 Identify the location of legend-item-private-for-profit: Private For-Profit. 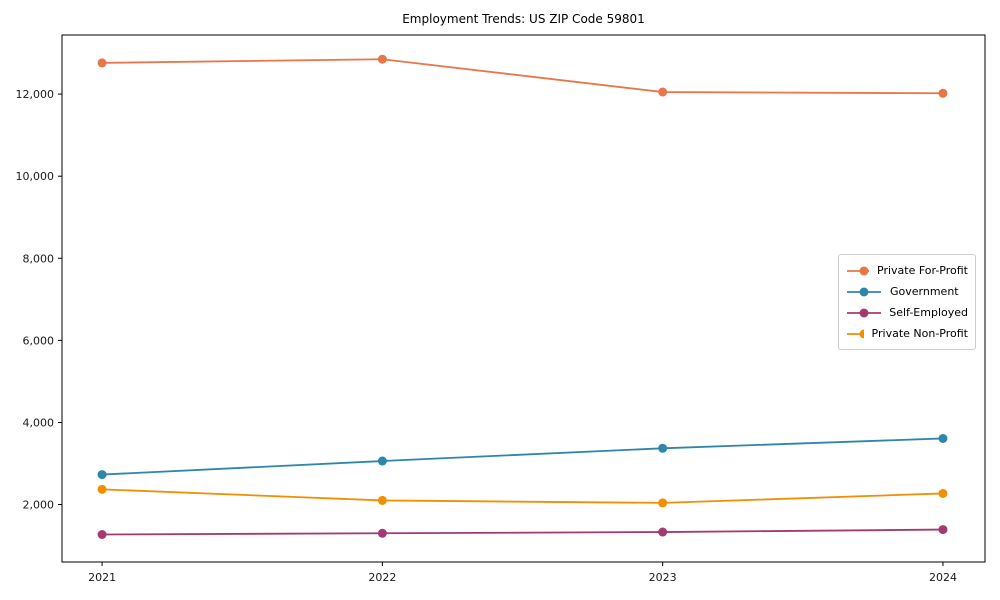
(907, 270).